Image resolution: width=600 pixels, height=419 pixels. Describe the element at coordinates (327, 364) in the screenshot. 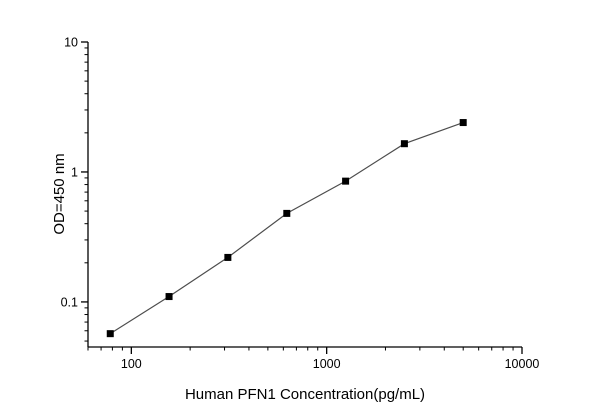

I see `x-tick-label: 1000` at that location.